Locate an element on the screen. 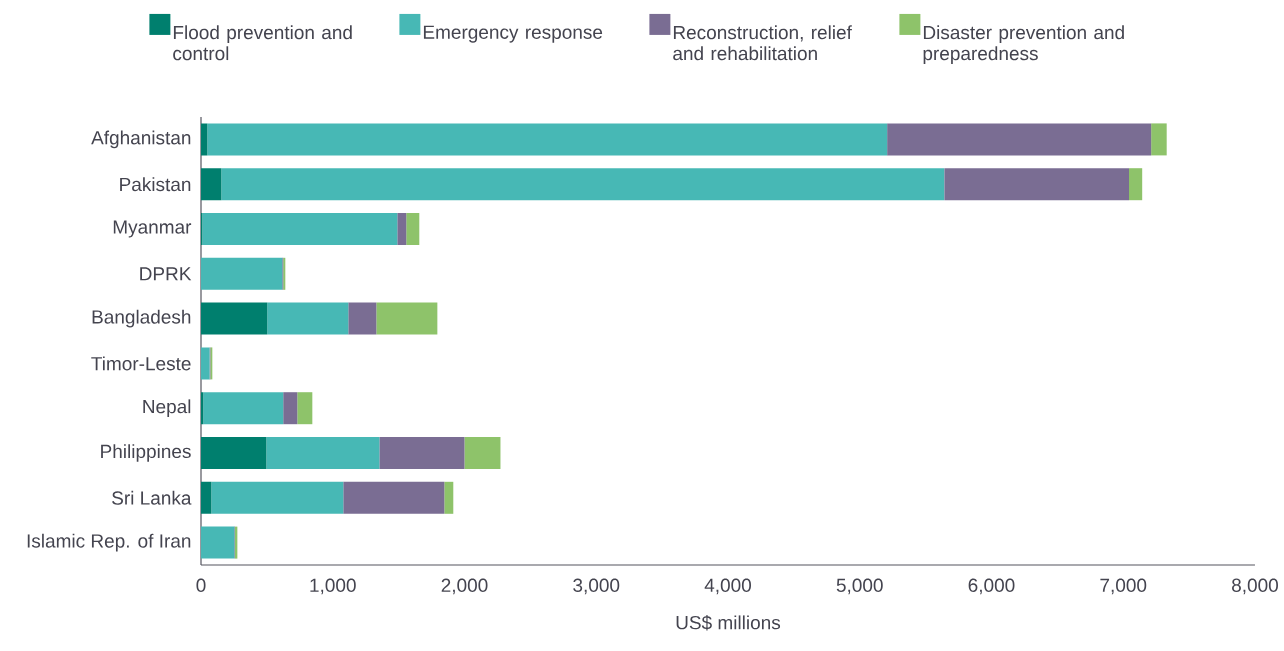 Image resolution: width=1284 pixels, height=651 pixels. x-tick-label: 1,000 is located at coordinates (333, 586).